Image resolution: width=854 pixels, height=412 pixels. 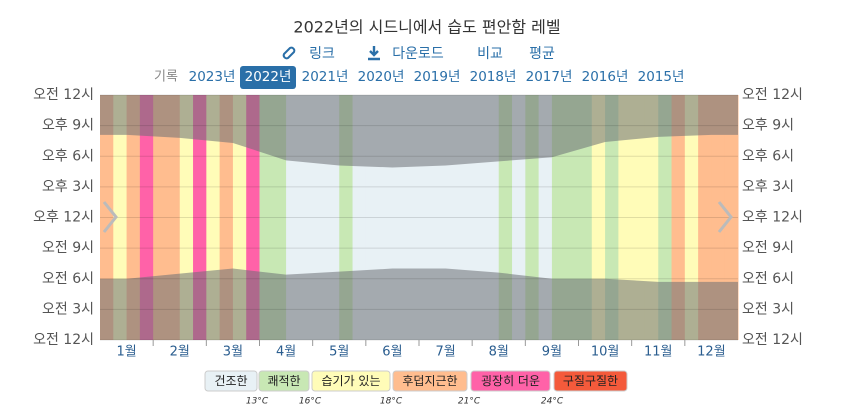 I want to click on y-tick-label-right: 오후 3시, so click(x=768, y=187).